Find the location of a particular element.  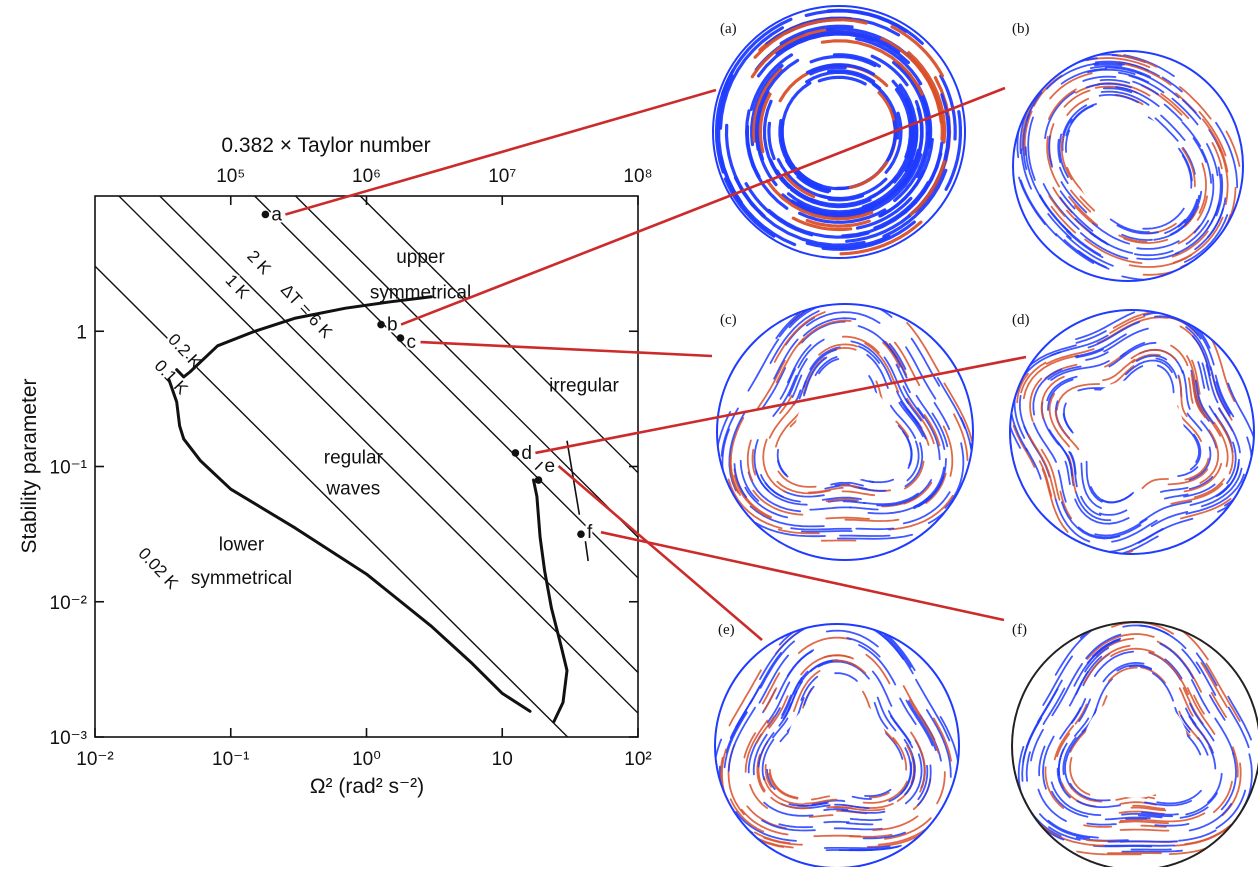

top-tick-label: 10⁷ is located at coordinates (502, 176).